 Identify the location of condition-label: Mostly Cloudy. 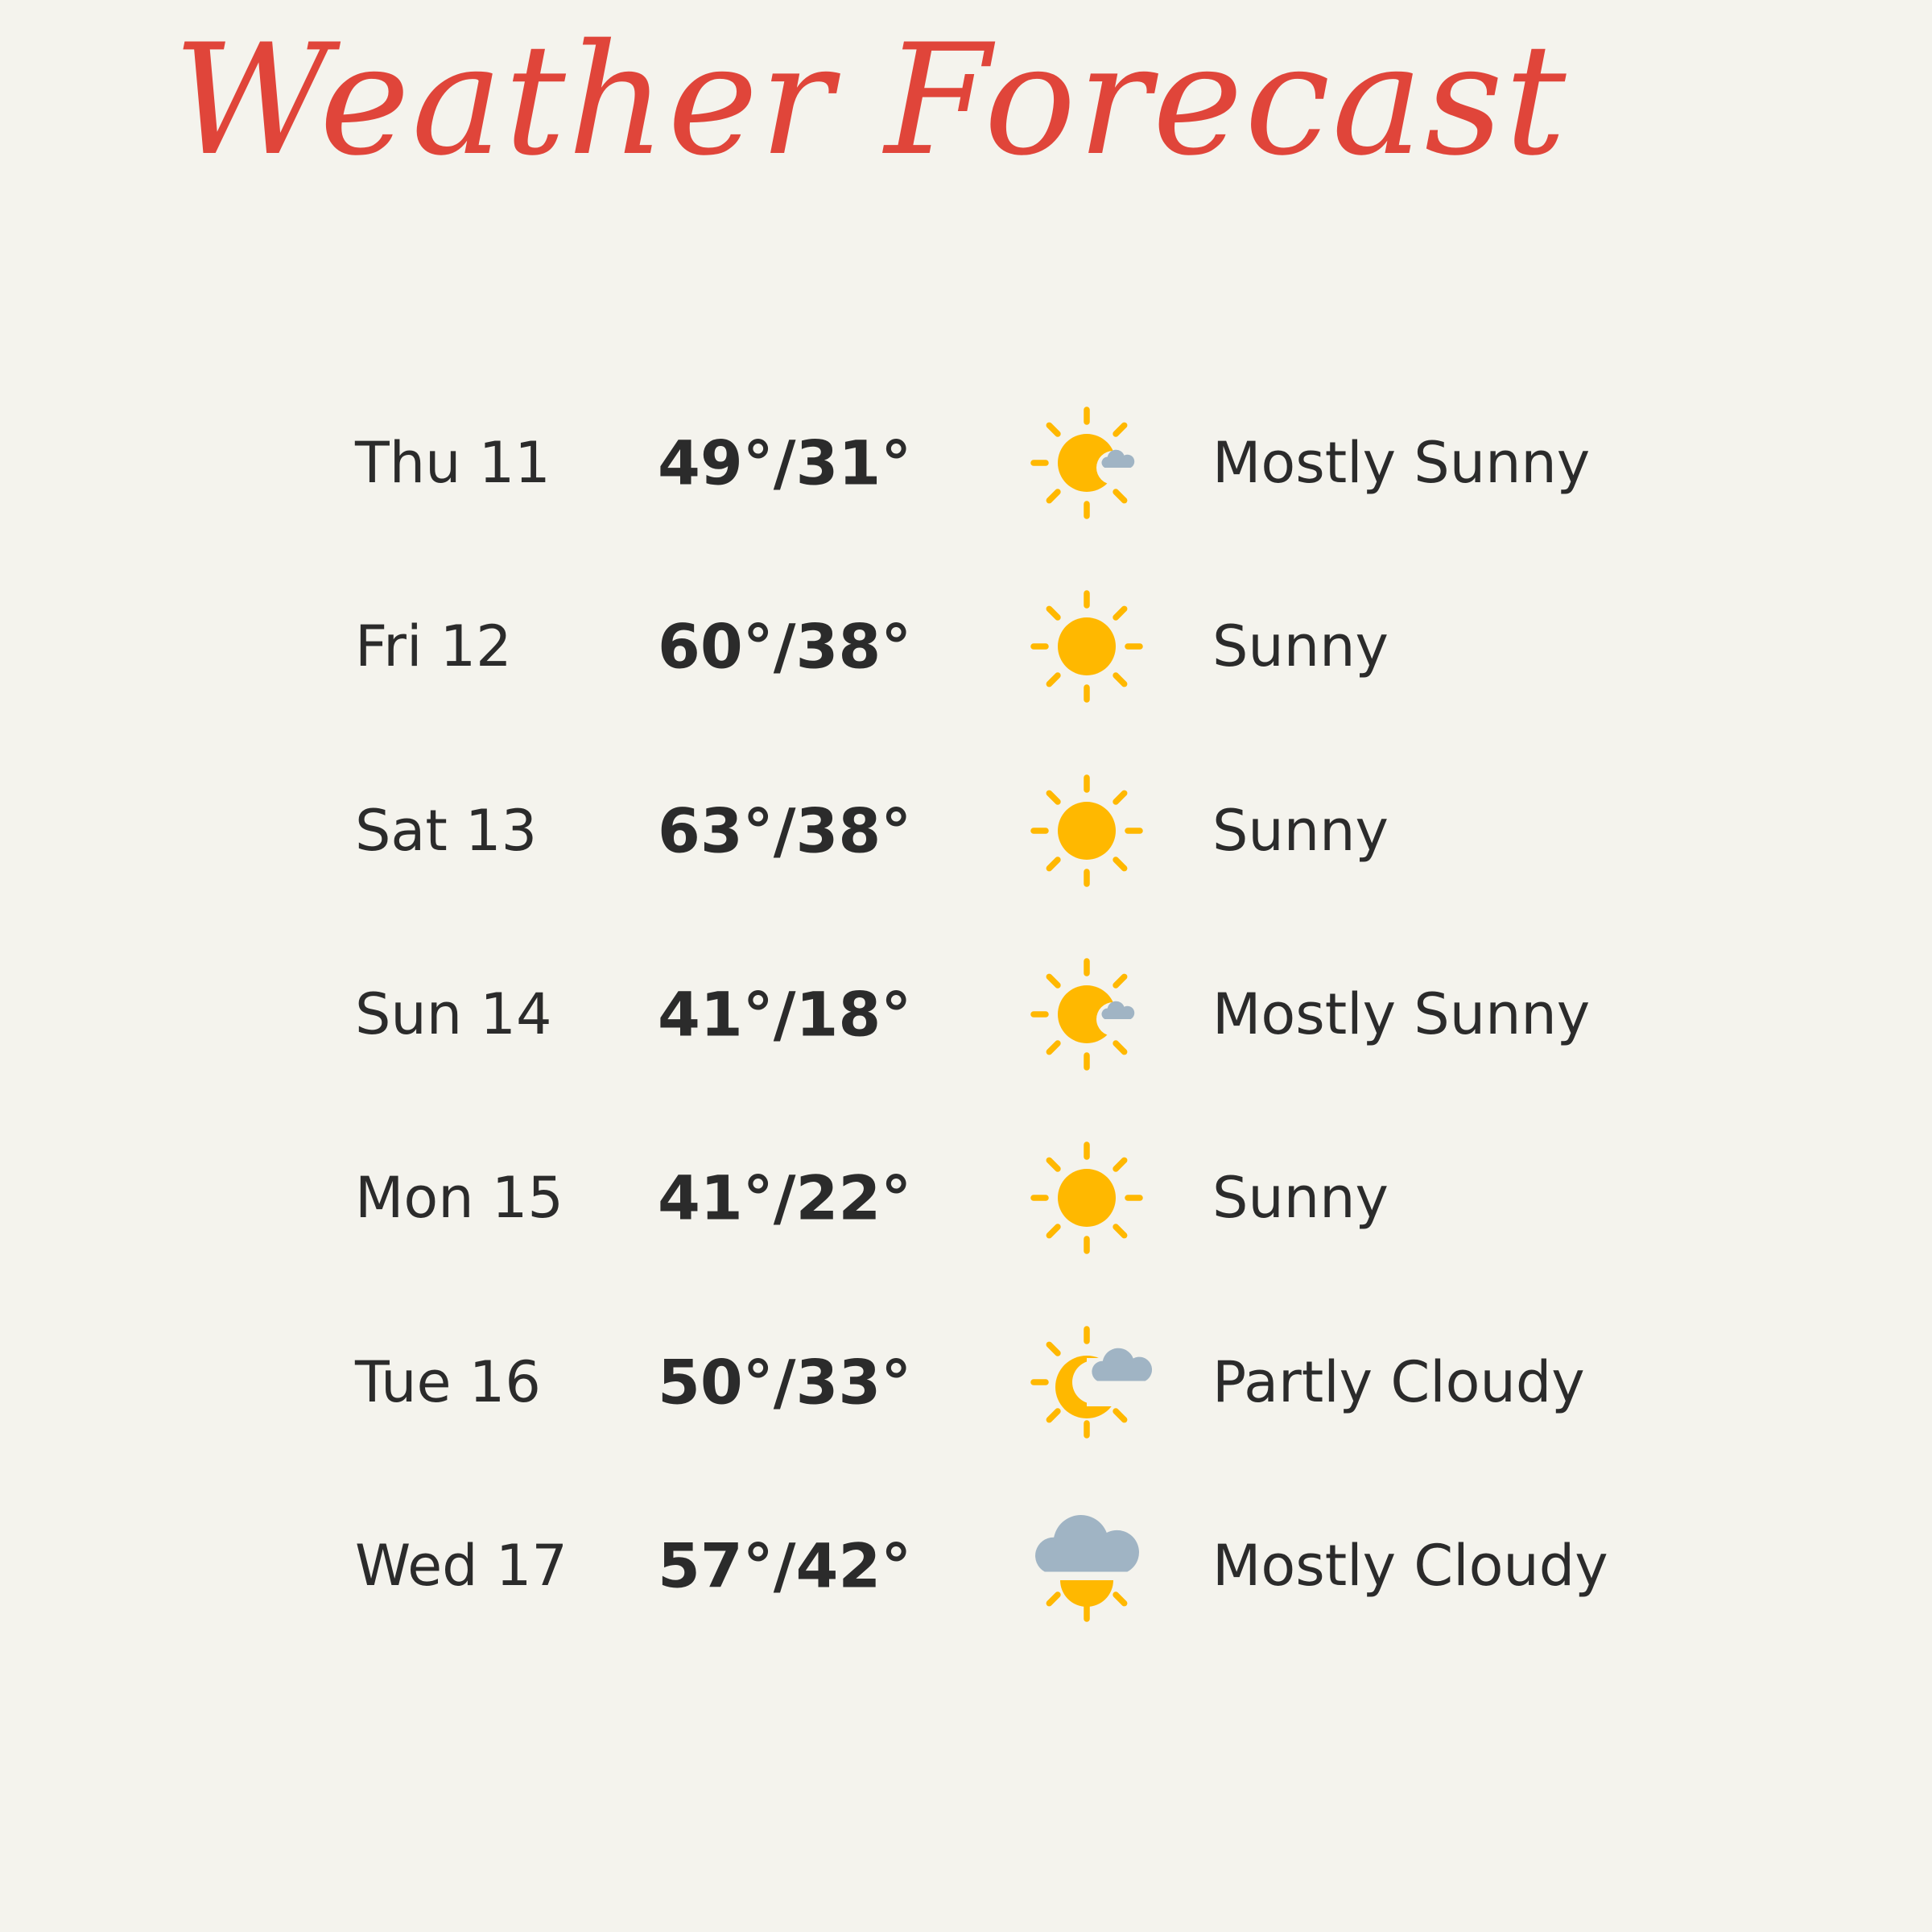
(1410, 1565).